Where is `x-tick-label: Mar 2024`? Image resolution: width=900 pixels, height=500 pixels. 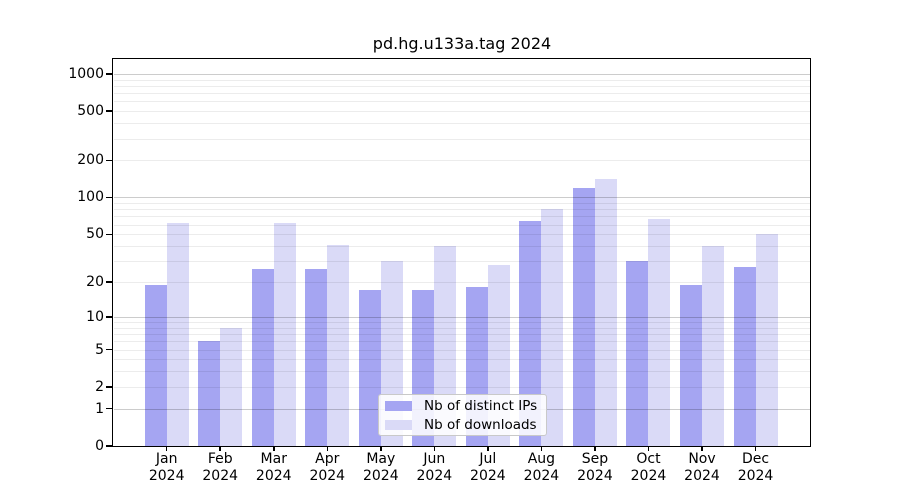 x-tick-label: Mar 2024 is located at coordinates (273, 467).